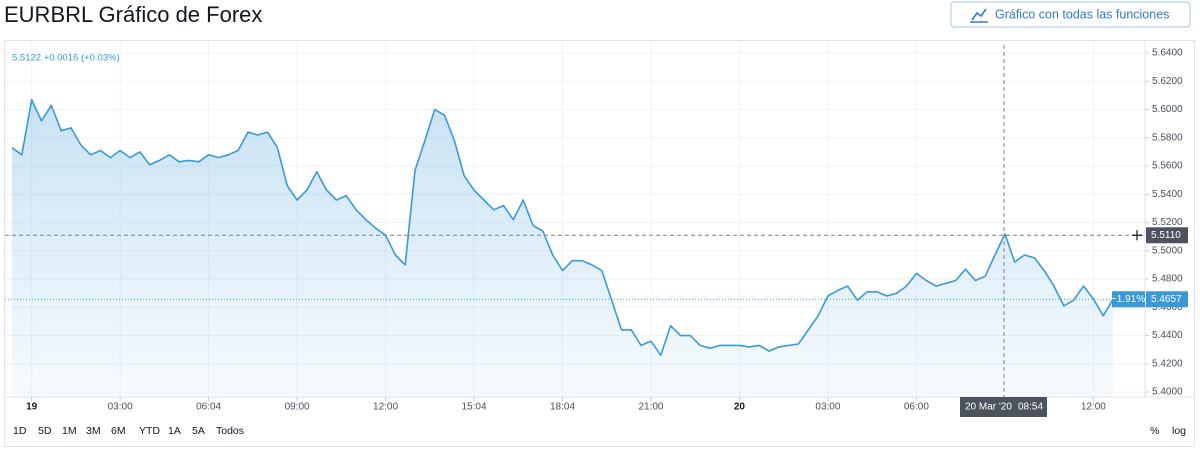 This screenshot has width=1200, height=454. What do you see at coordinates (149, 431) in the screenshot?
I see `range-button: YTD` at bounding box center [149, 431].